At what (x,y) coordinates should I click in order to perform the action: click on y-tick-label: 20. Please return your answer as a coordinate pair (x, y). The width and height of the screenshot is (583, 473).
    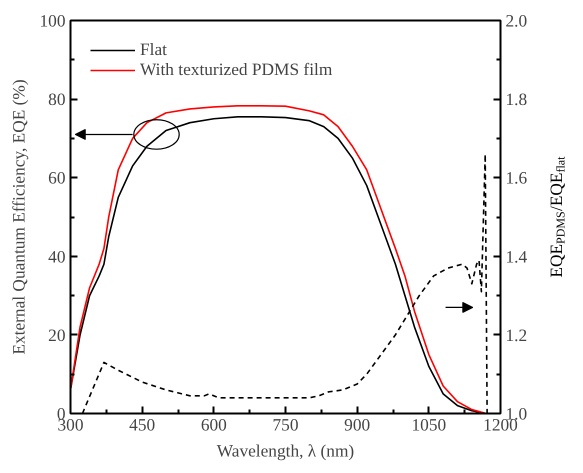
    Looking at the image, I should click on (57, 335).